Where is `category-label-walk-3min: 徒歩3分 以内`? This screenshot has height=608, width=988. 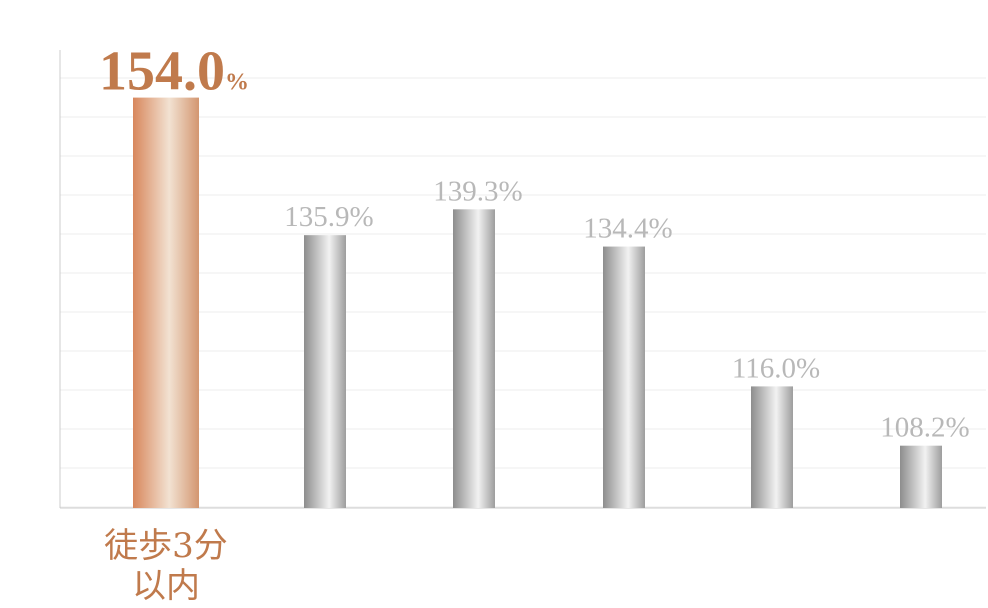
category-label-walk-3min: 徒歩3分 以内 is located at coordinates (166, 566).